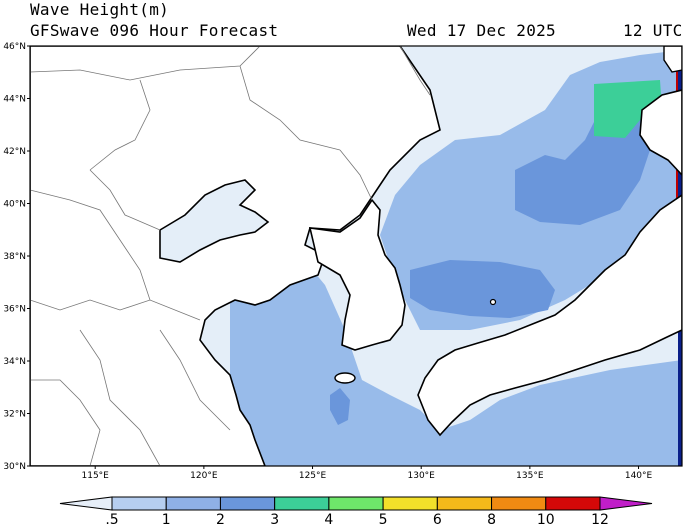 This screenshot has height=525, width=700. I want to click on lat-tick-label: 32°N, so click(14, 415).